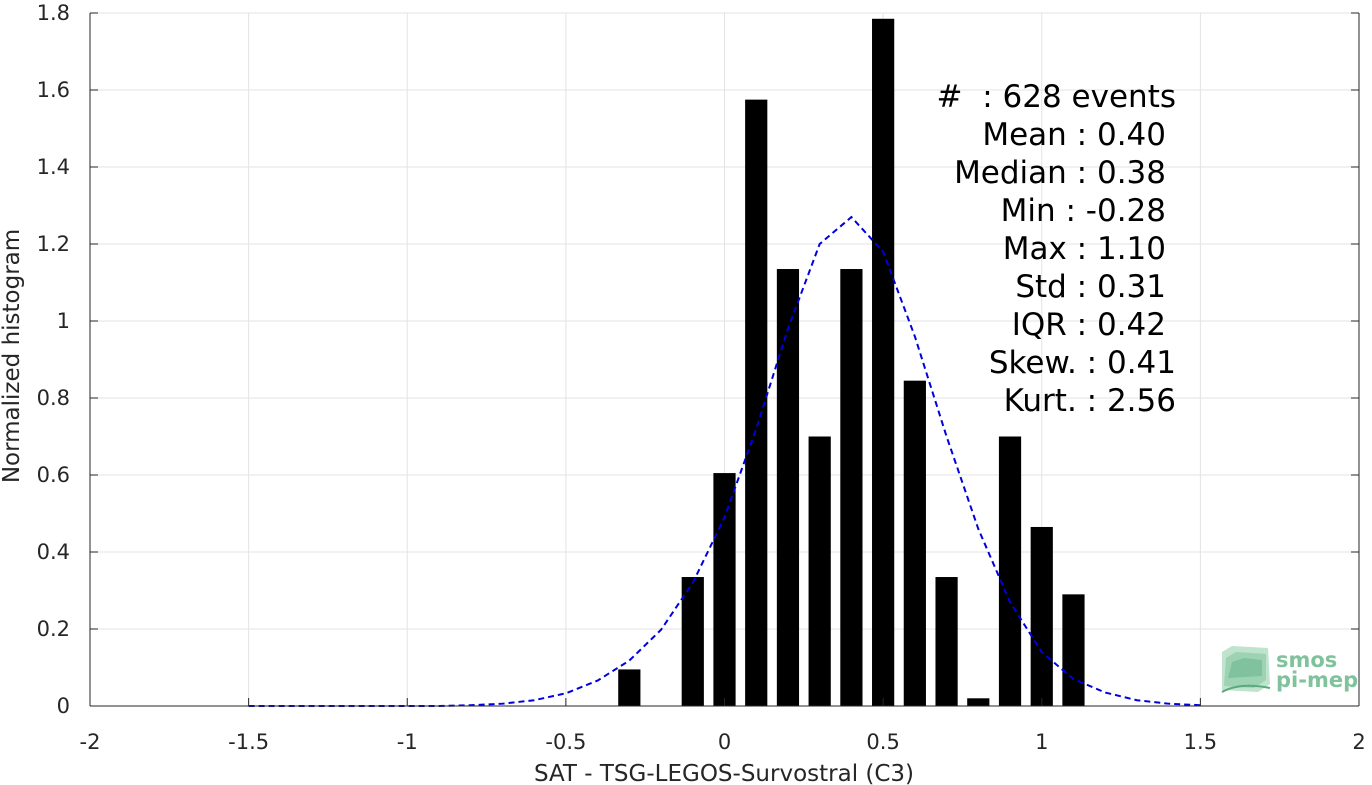 The image size is (1372, 785). I want to click on stat-max: Max : 1.10, so click(1084, 249).